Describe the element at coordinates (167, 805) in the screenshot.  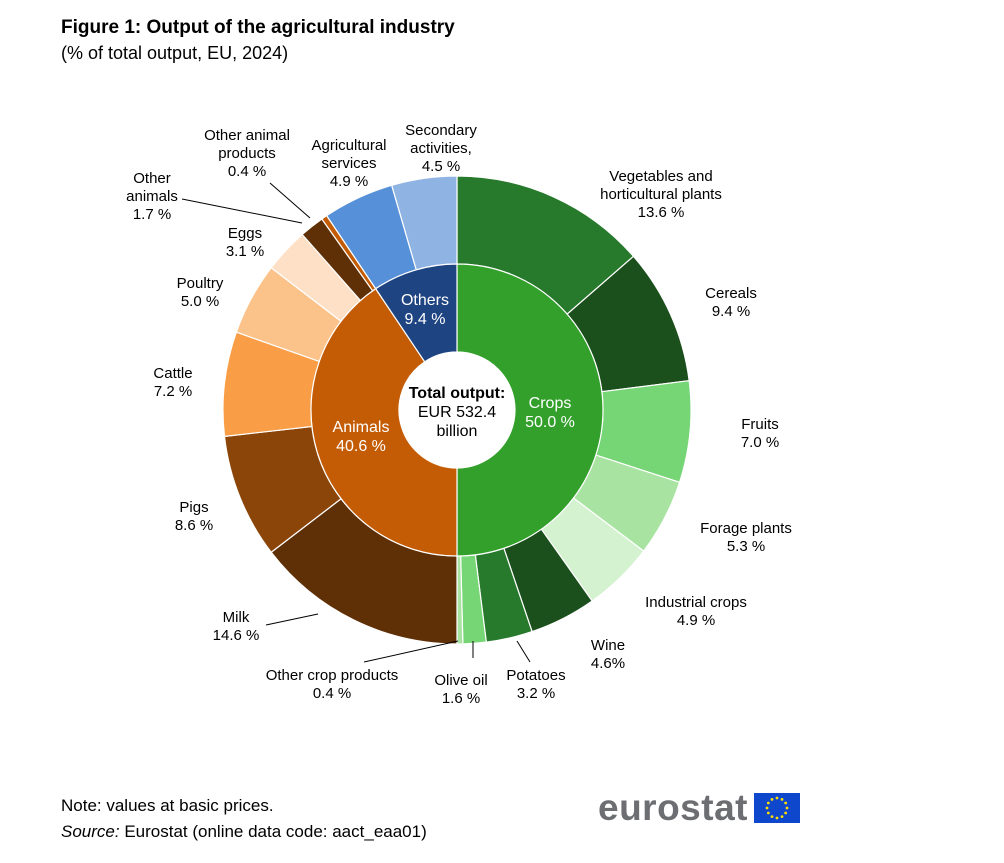
I see `note: Note: values at basic prices.` at that location.